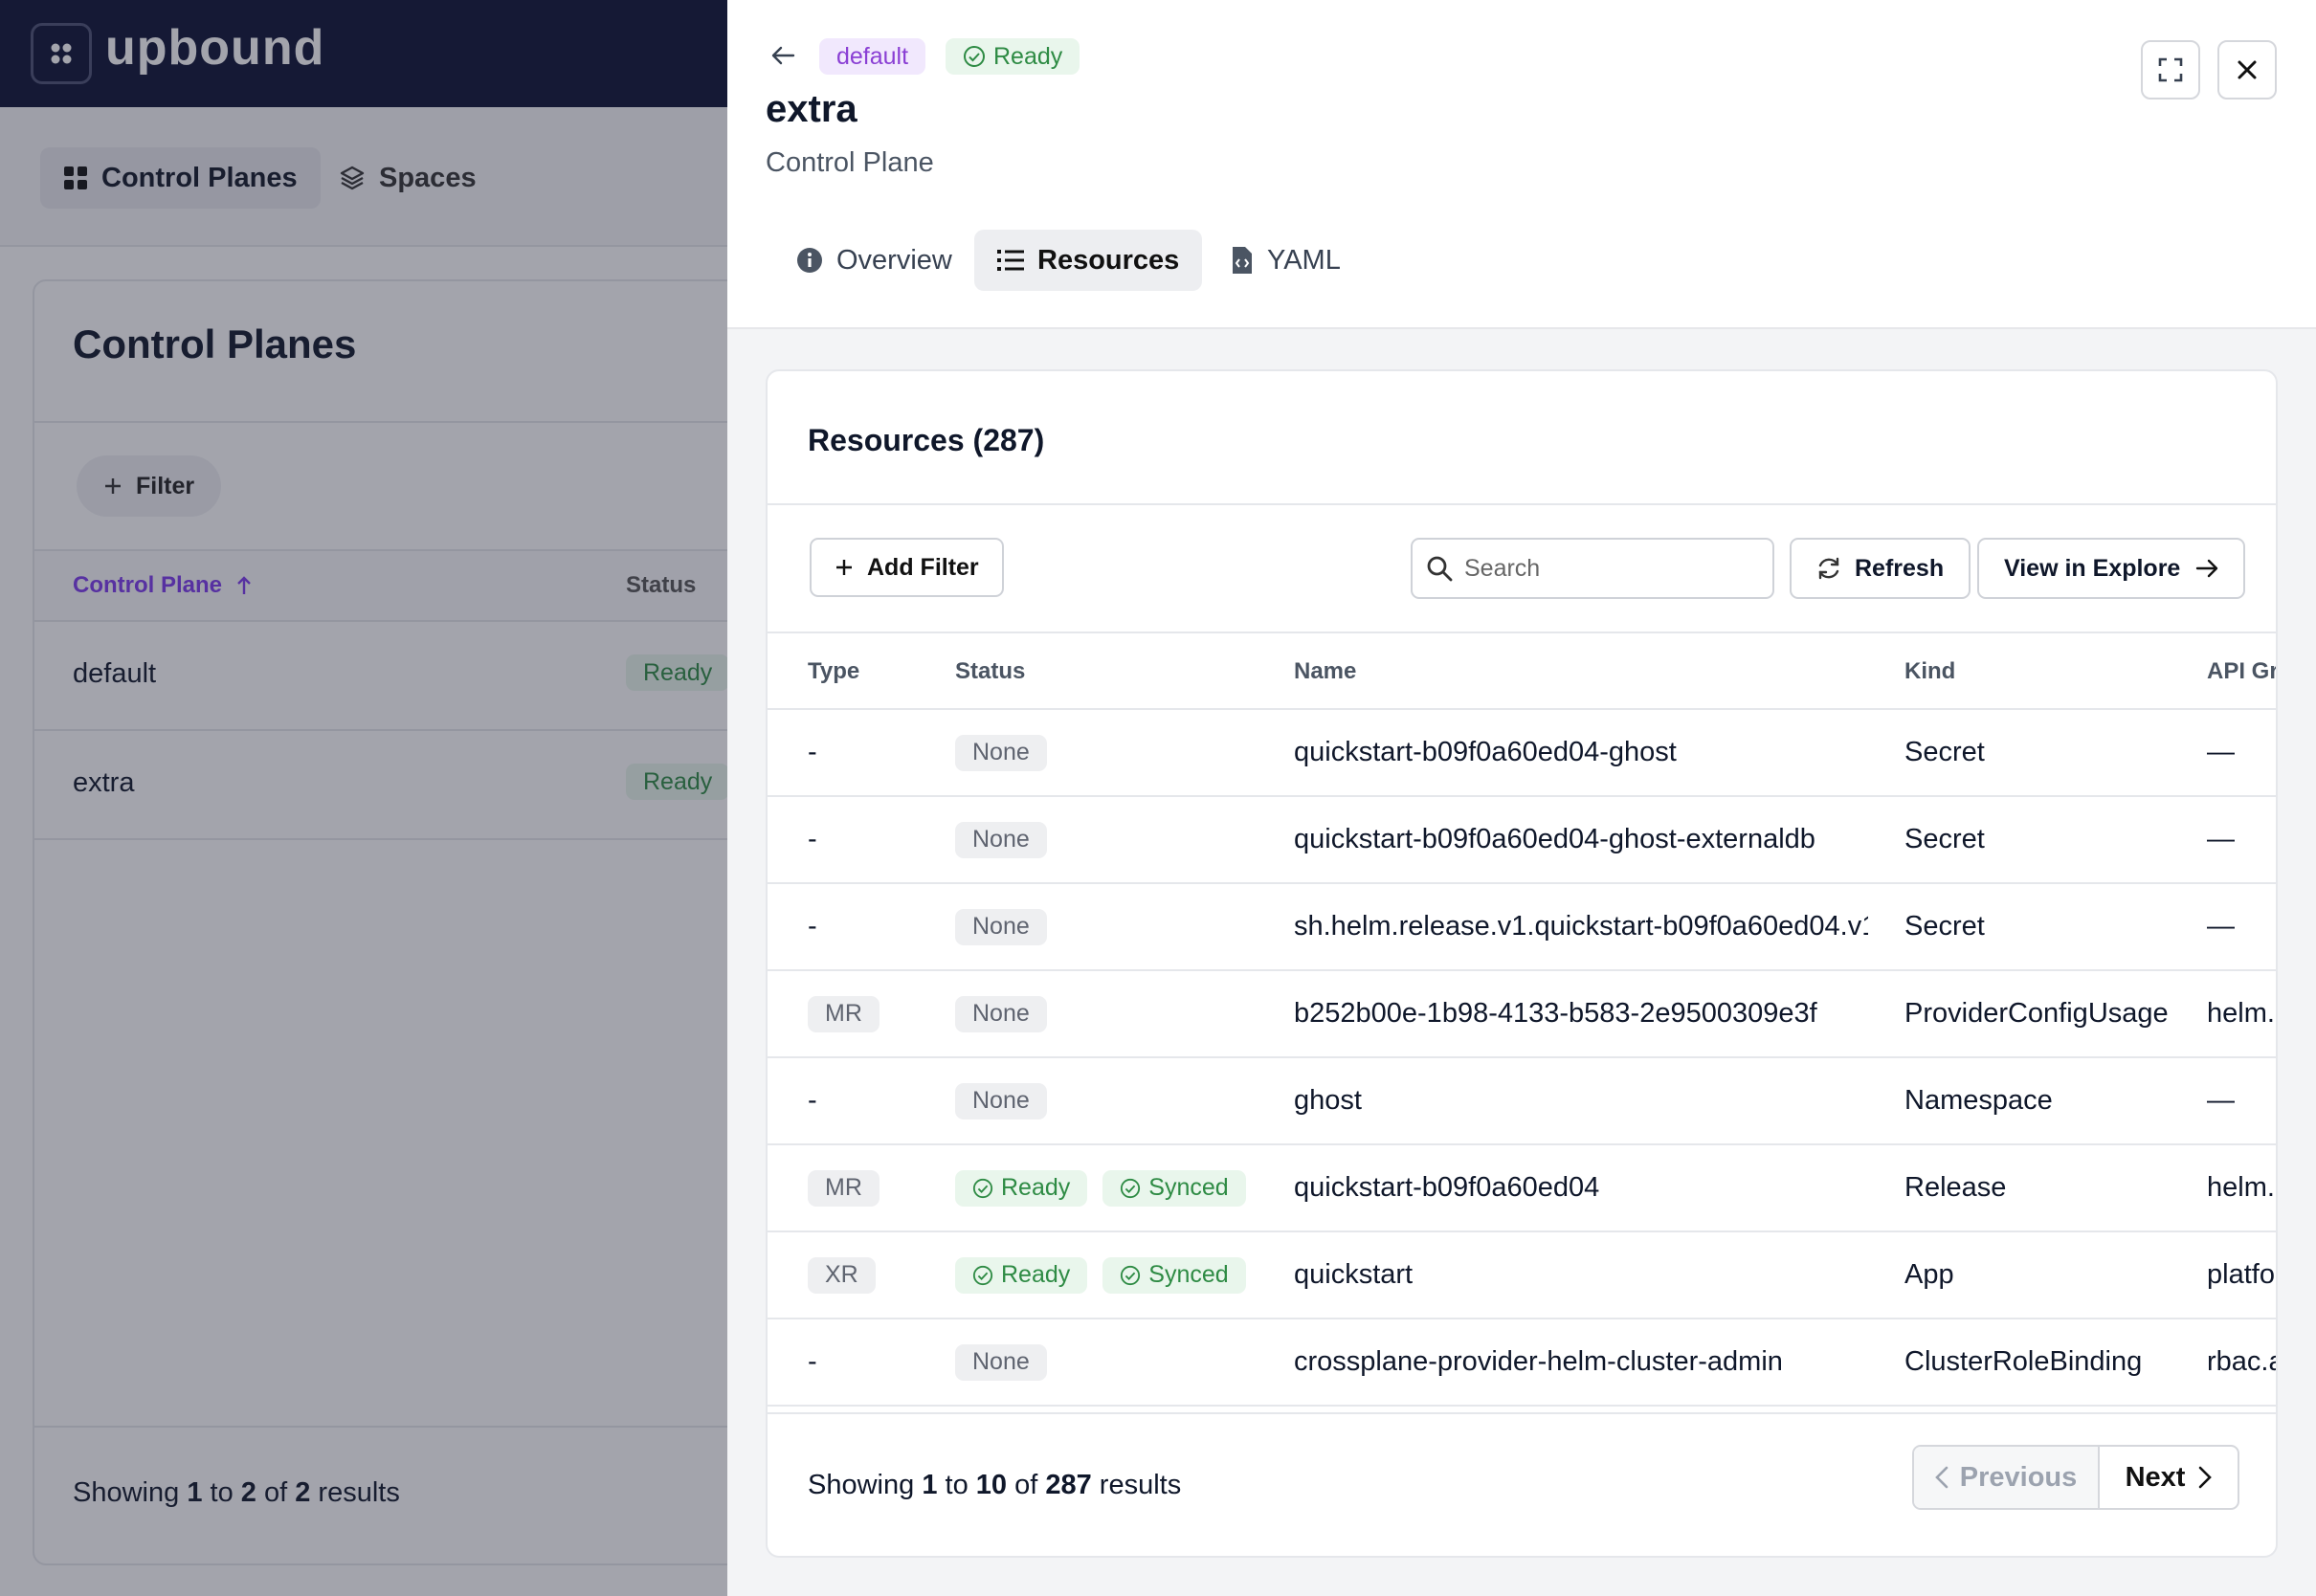  What do you see at coordinates (2169, 1478) in the screenshot?
I see `next-button: Next` at bounding box center [2169, 1478].